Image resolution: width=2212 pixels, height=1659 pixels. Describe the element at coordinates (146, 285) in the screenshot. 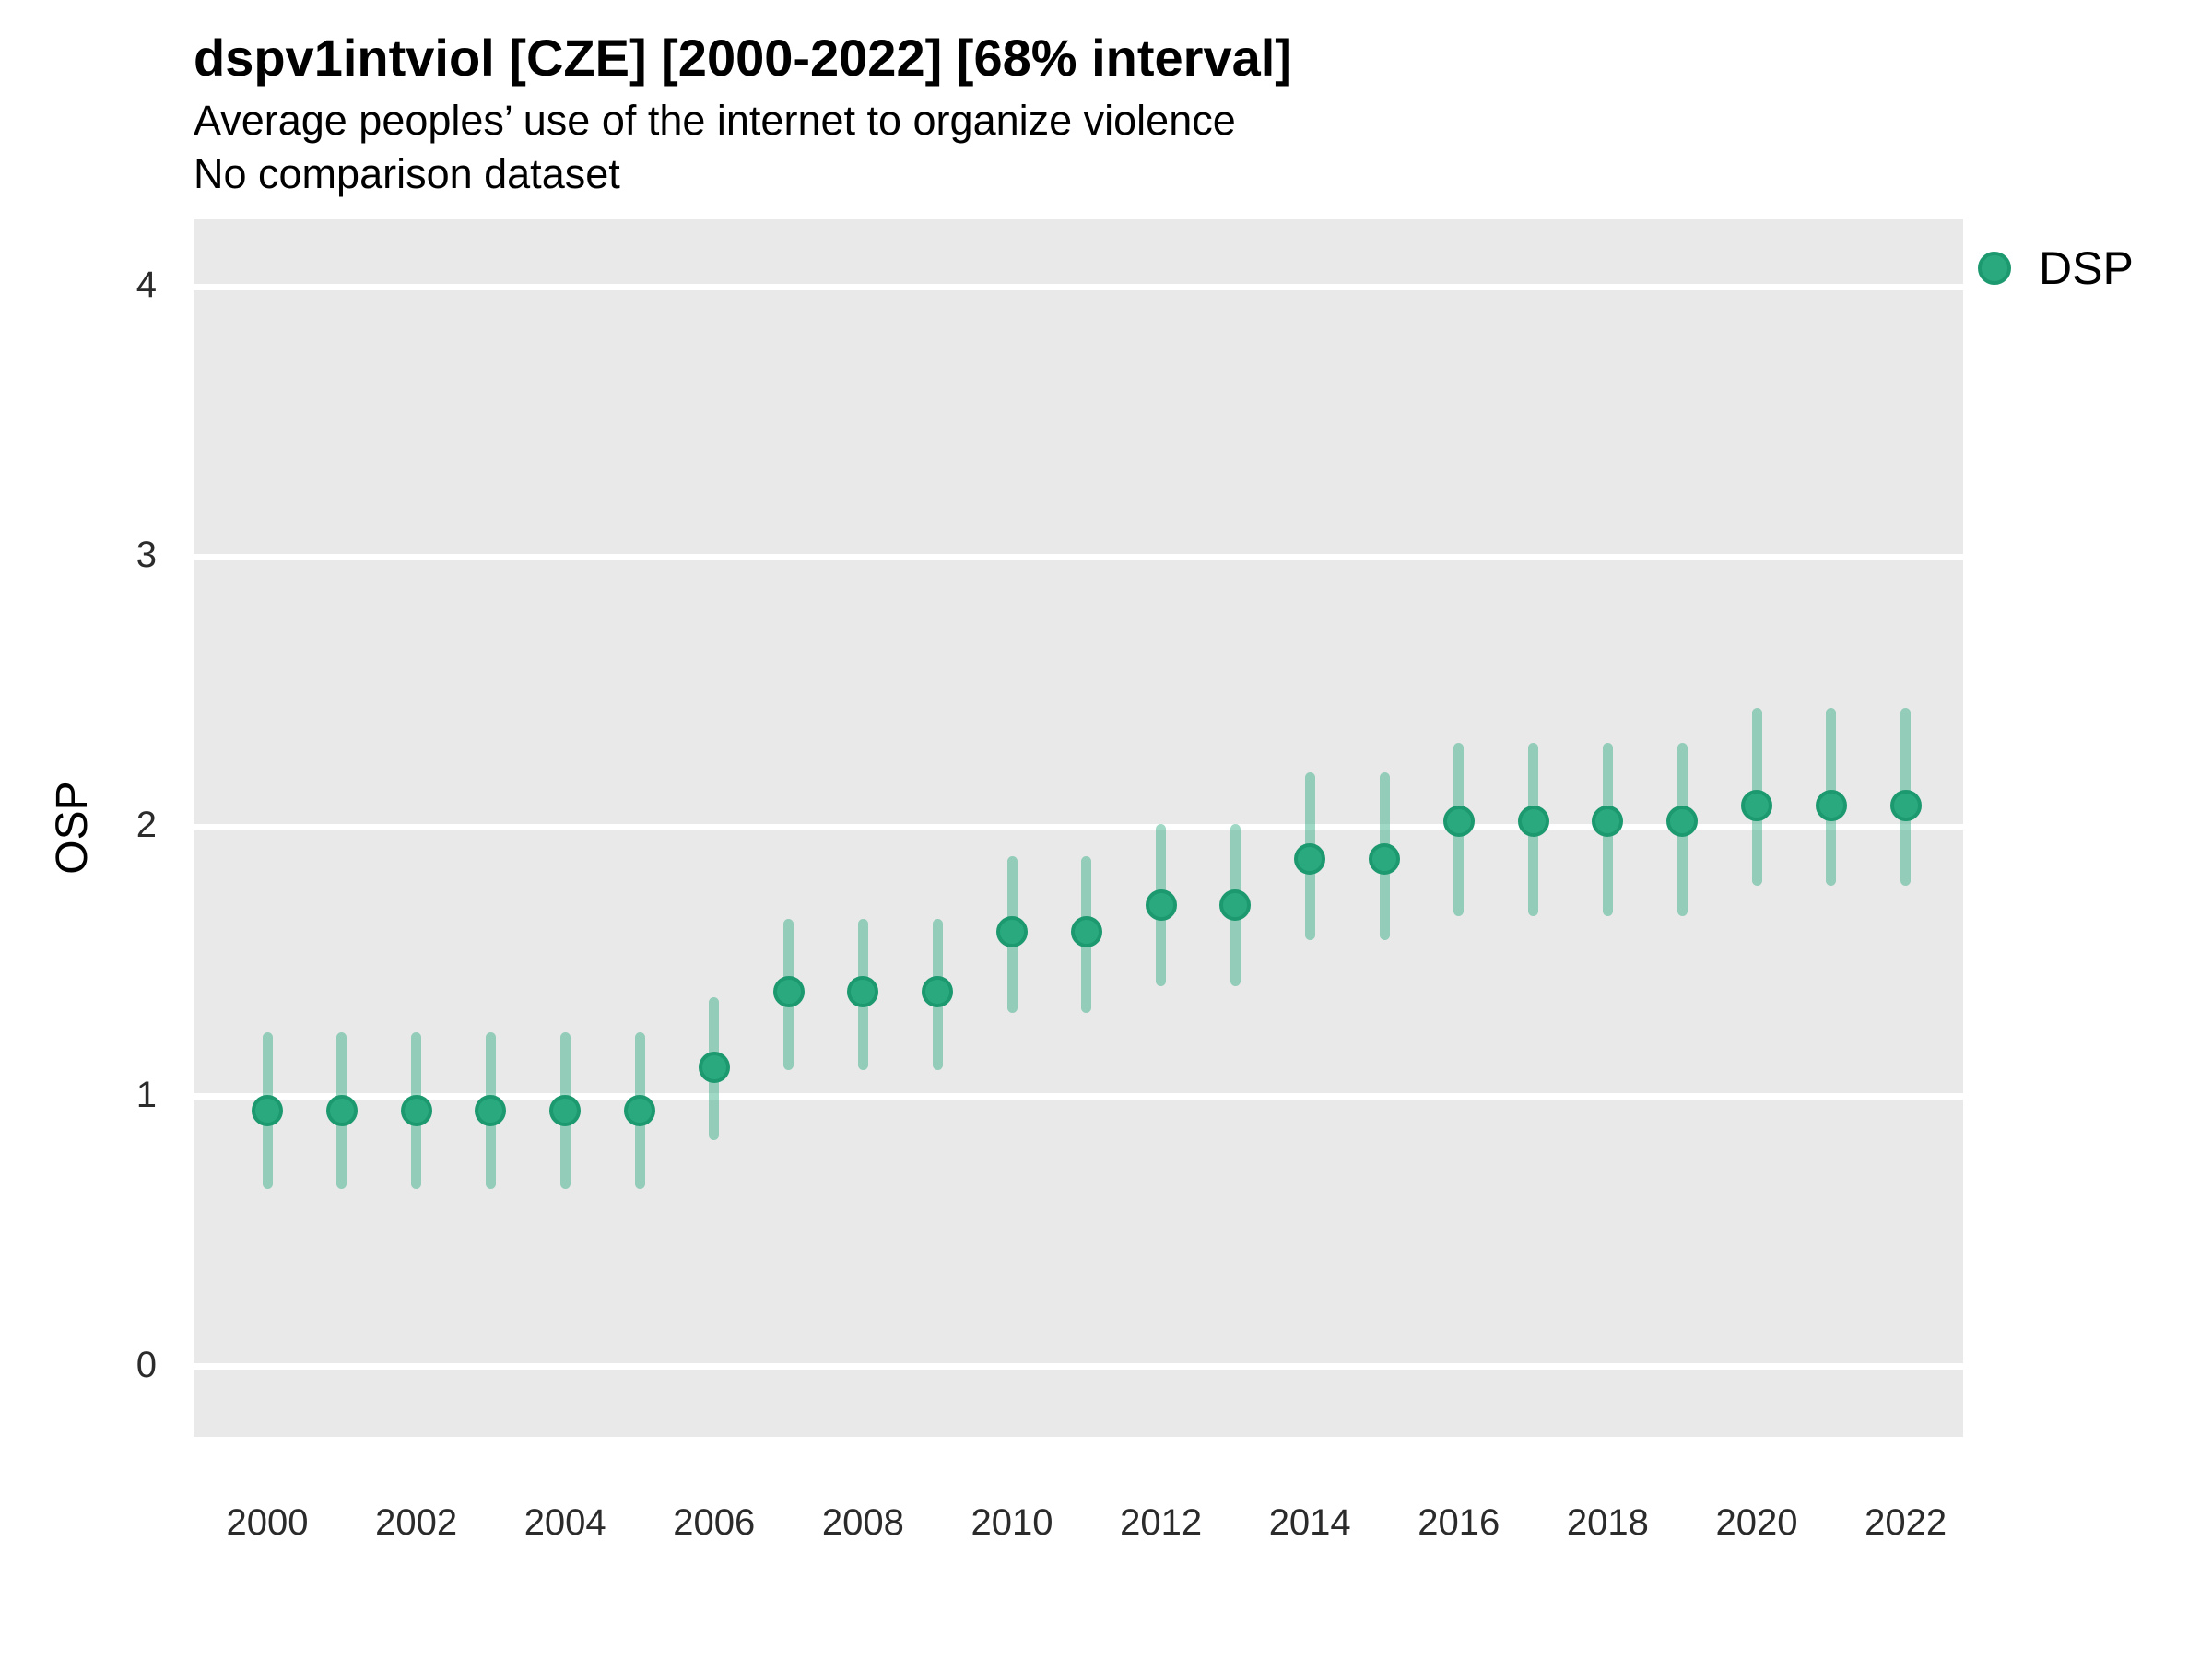

I see `y-tick-label-4: 4` at that location.